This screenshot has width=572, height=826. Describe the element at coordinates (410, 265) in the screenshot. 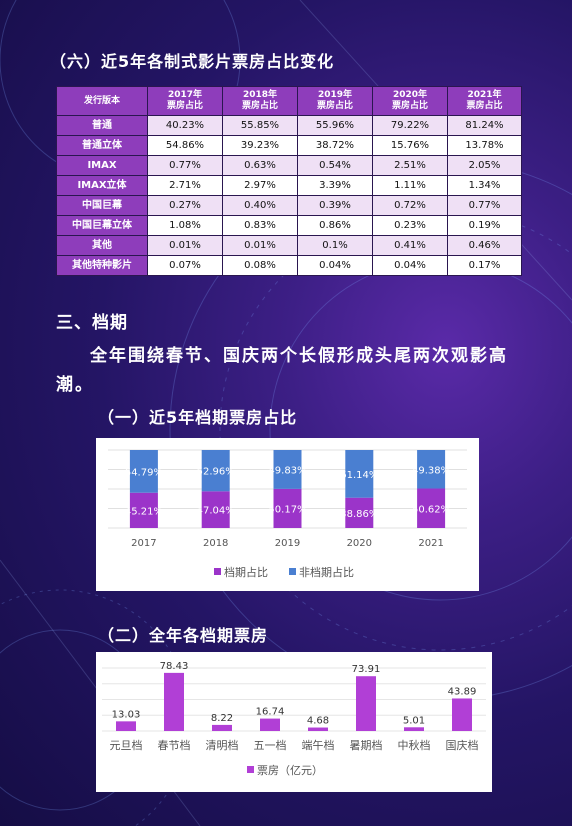

I see `table-cell: 0.04%` at that location.